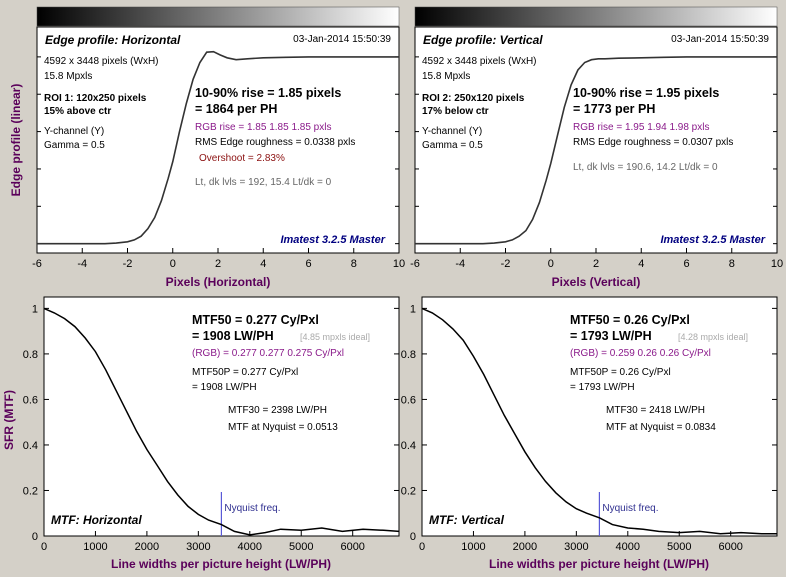 The height and width of the screenshot is (577, 786). I want to click on y-tick-label: 0.6, so click(408, 400).